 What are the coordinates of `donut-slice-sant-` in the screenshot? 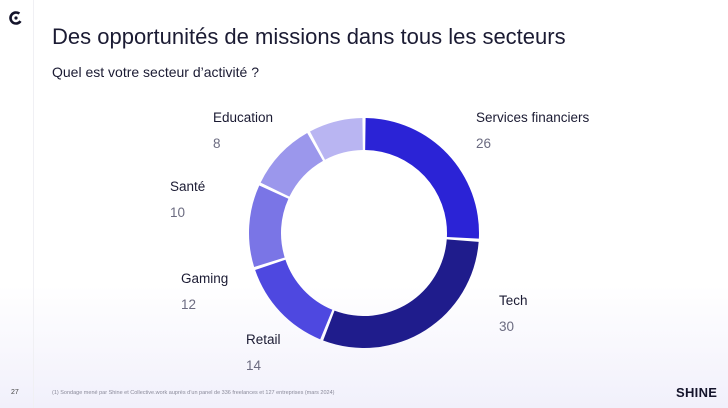 It's located at (292, 165).